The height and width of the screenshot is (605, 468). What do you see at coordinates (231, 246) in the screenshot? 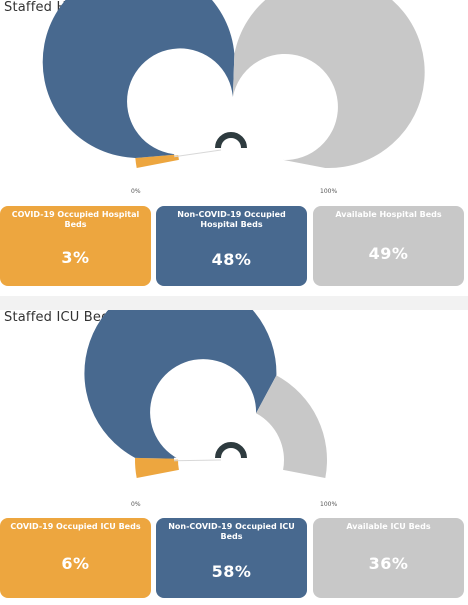
I see `non-covid-occupied-card: Non-COVID-19 Occupied Hospital Beds 48%` at bounding box center [231, 246].